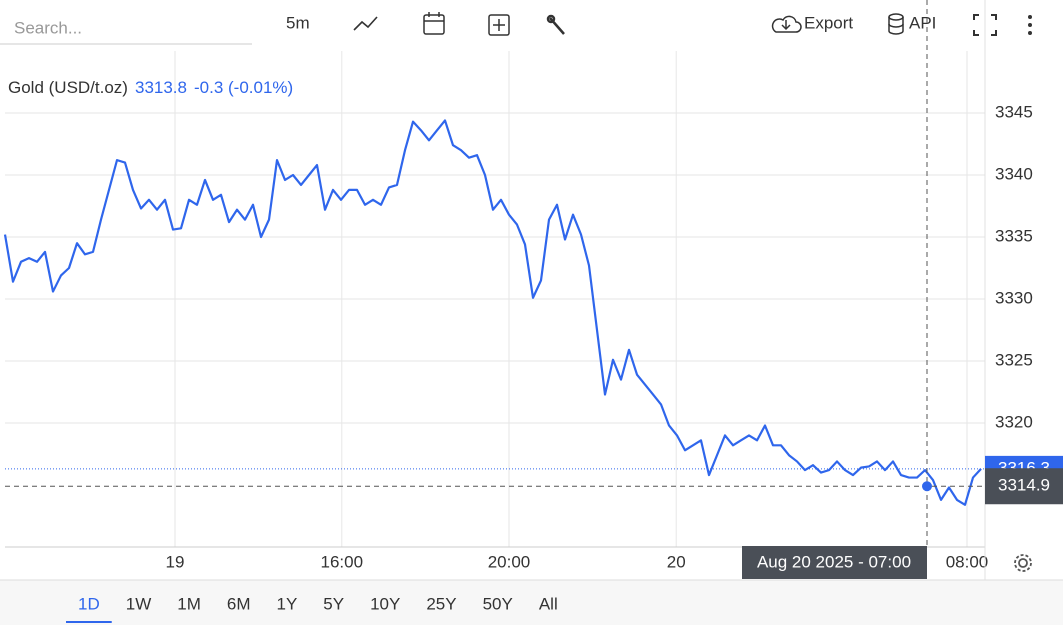 This screenshot has height=630, width=1063. What do you see at coordinates (1023, 563) in the screenshot?
I see `settings-icon` at bounding box center [1023, 563].